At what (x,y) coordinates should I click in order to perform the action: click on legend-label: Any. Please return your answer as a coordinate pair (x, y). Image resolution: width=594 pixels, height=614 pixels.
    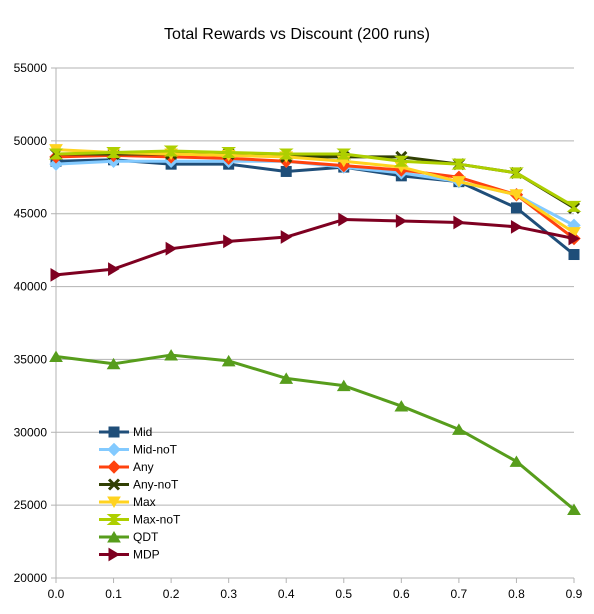
    Looking at the image, I should click on (143, 467).